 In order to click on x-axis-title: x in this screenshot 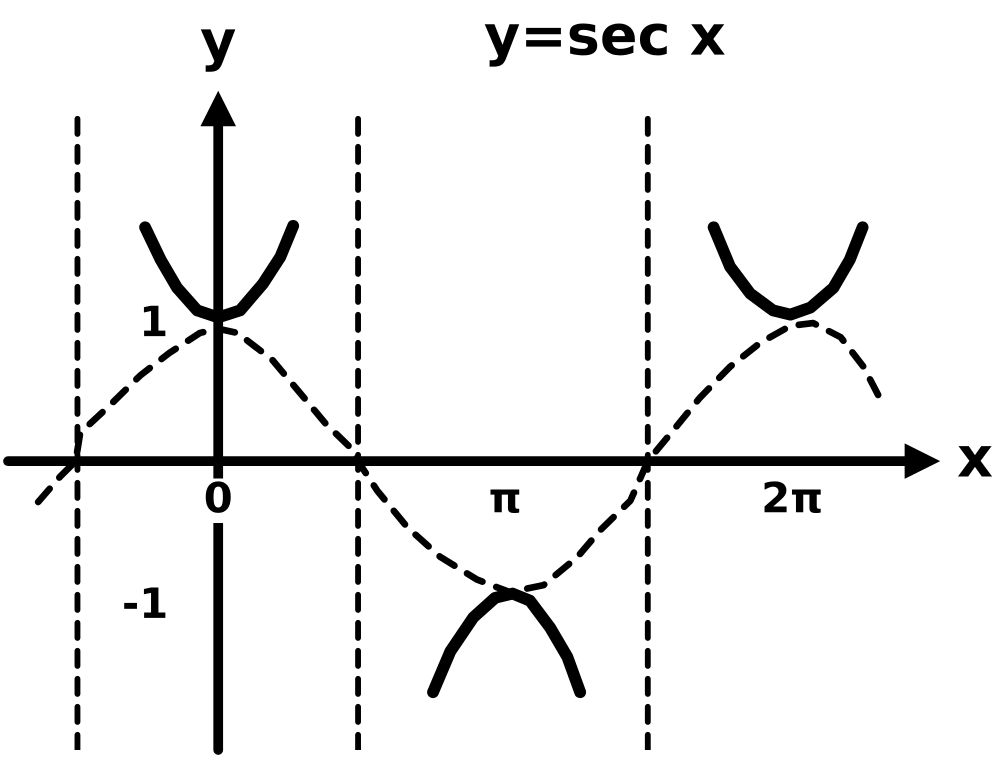, I will do `click(975, 461)`.